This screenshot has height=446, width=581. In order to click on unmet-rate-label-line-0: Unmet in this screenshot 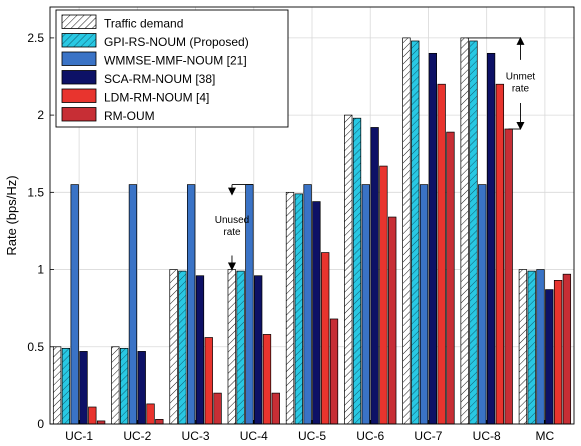, I will do `click(521, 76)`.